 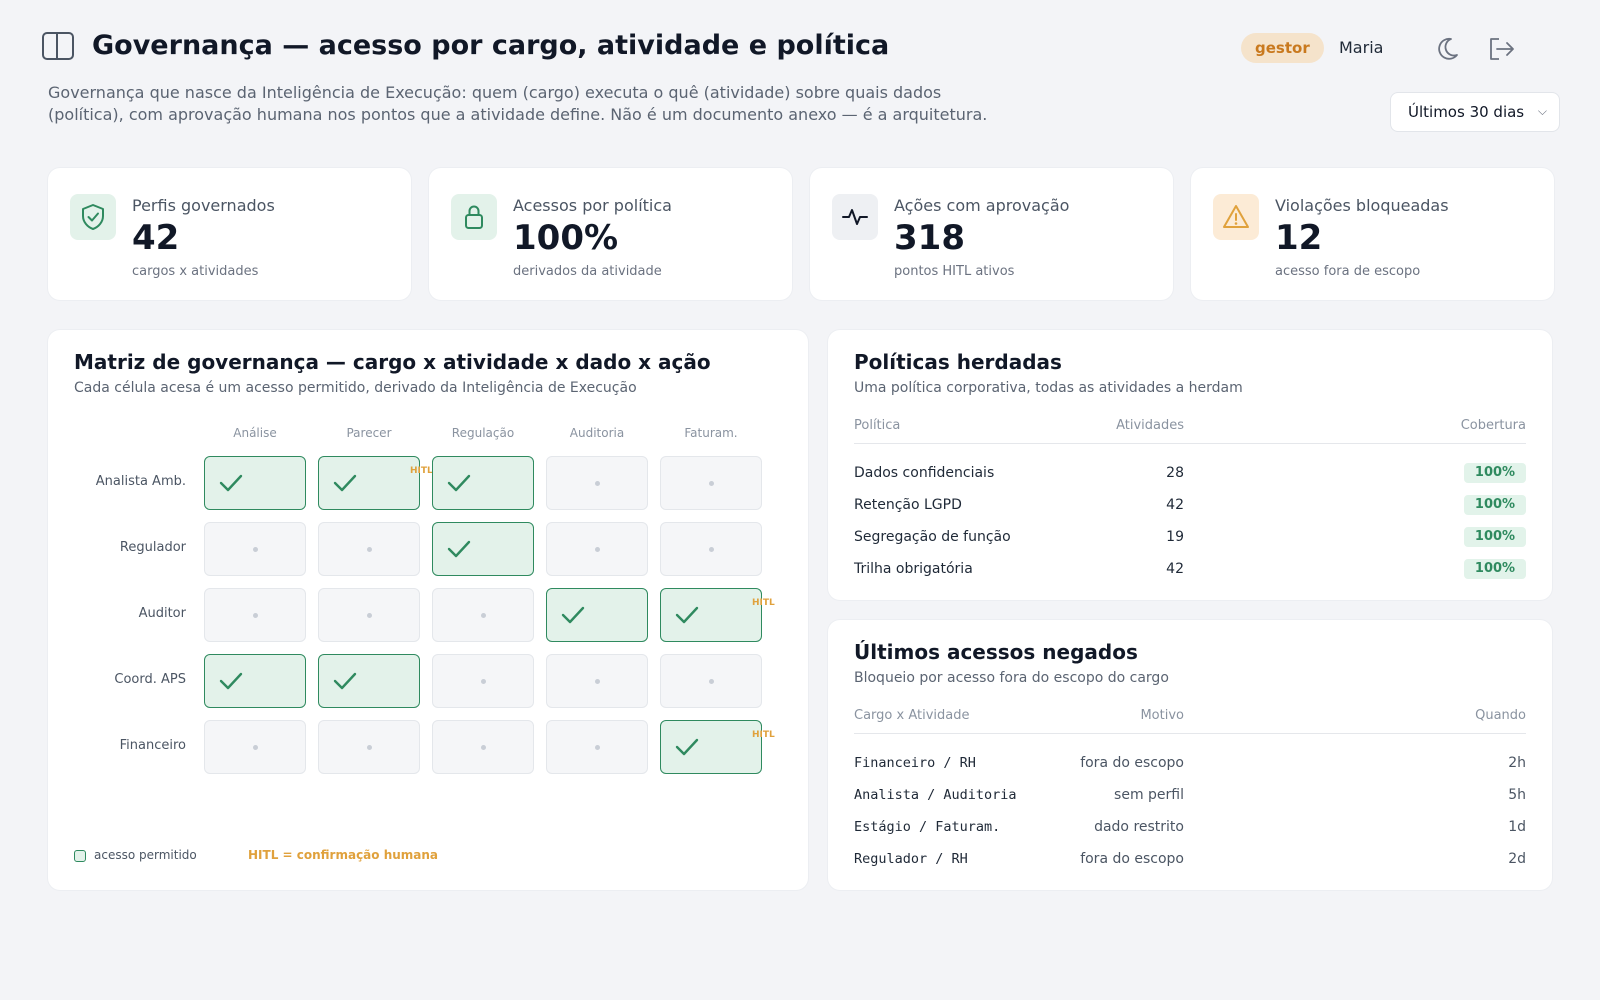 I want to click on matrix-column-header: Parecer, so click(x=369, y=433).